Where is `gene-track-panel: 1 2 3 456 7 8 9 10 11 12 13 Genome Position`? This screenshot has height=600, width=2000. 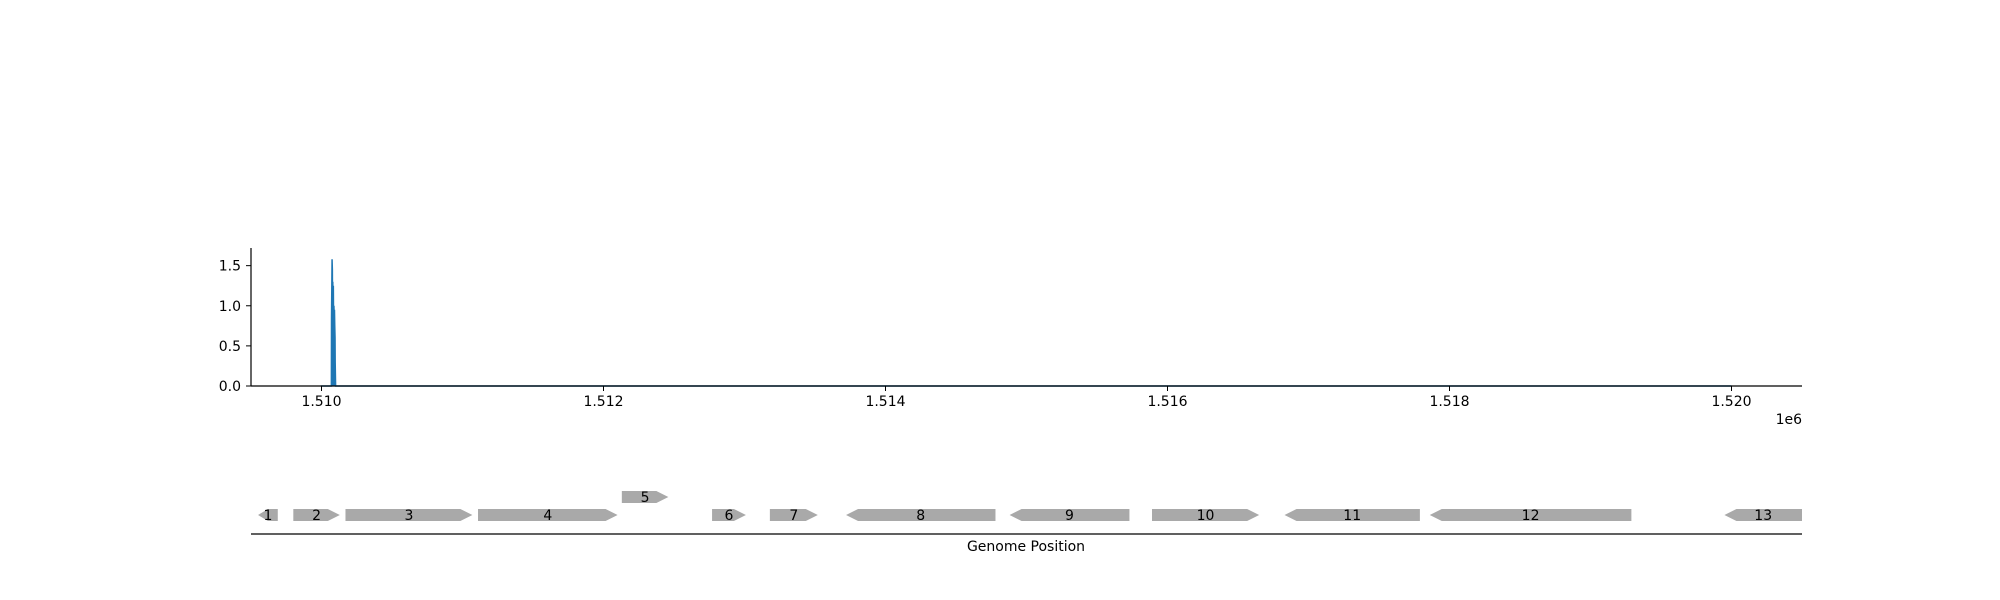
gene-track-panel: 1 2 3 456 7 8 9 10 11 12 13 Genome Position is located at coordinates (1026, 522).